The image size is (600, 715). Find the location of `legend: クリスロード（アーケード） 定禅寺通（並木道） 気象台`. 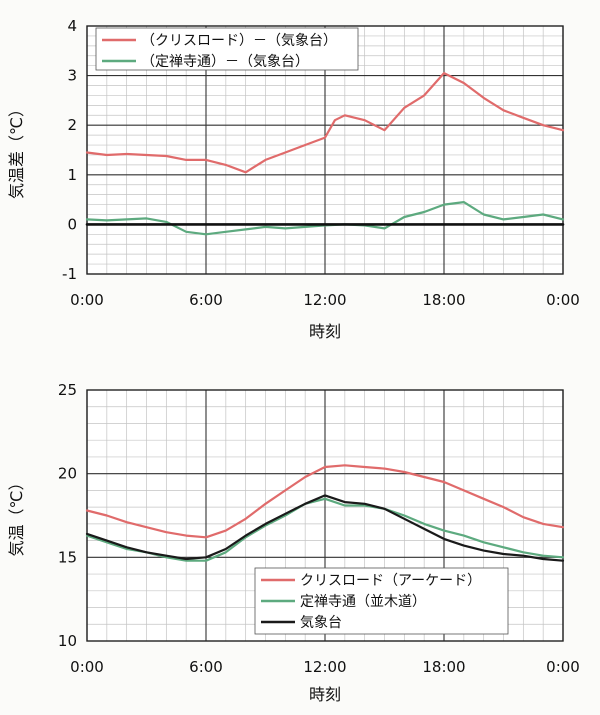

legend: クリスロード（アーケード） 定禅寺通（並木道） 気象台 is located at coordinates (381, 601).